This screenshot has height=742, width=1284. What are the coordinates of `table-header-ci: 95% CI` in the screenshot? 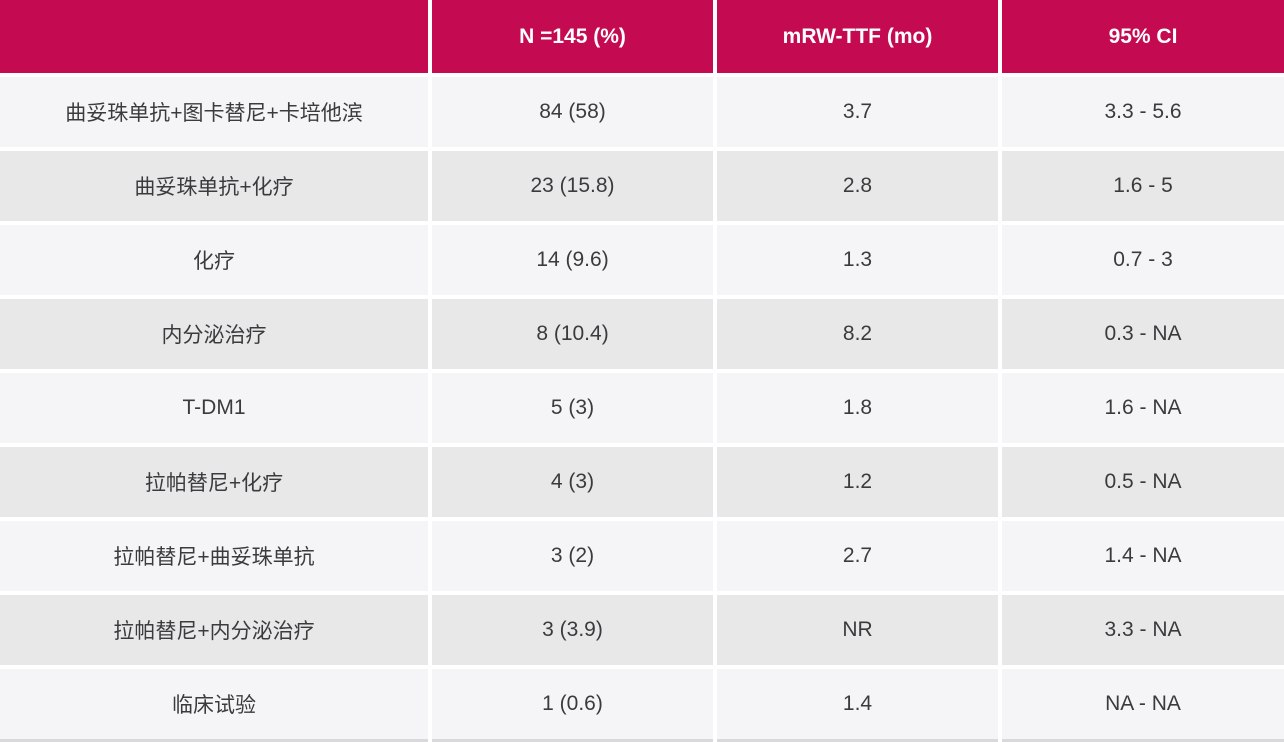 It's located at (1141, 37).